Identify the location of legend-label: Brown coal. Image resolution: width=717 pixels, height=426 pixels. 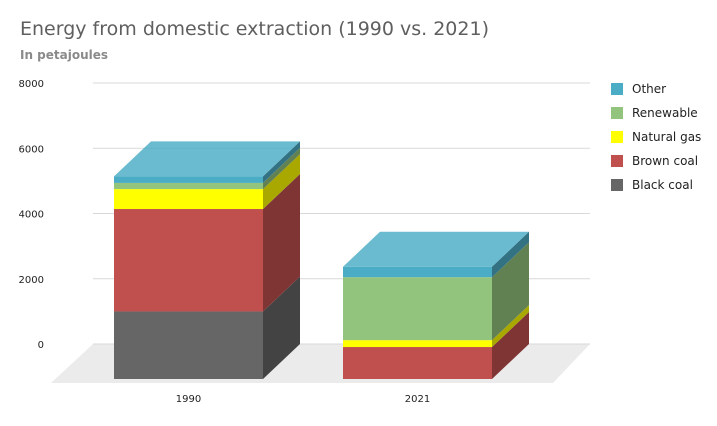
(665, 161).